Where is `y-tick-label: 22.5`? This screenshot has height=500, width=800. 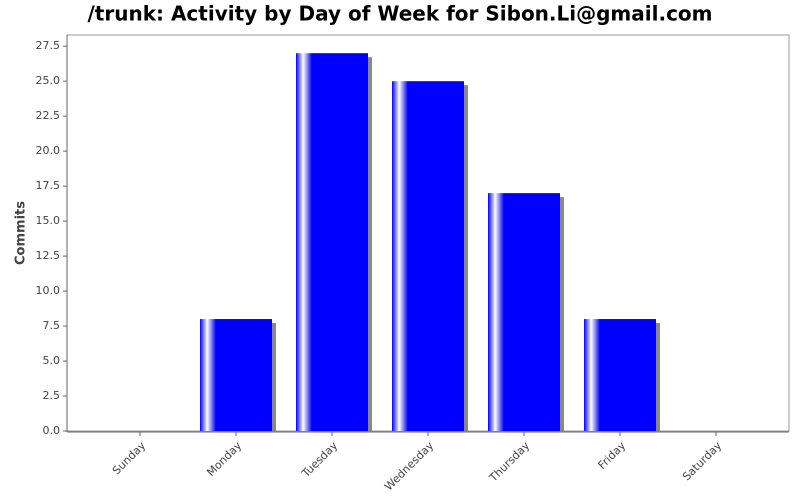 y-tick-label: 22.5 is located at coordinates (48, 115).